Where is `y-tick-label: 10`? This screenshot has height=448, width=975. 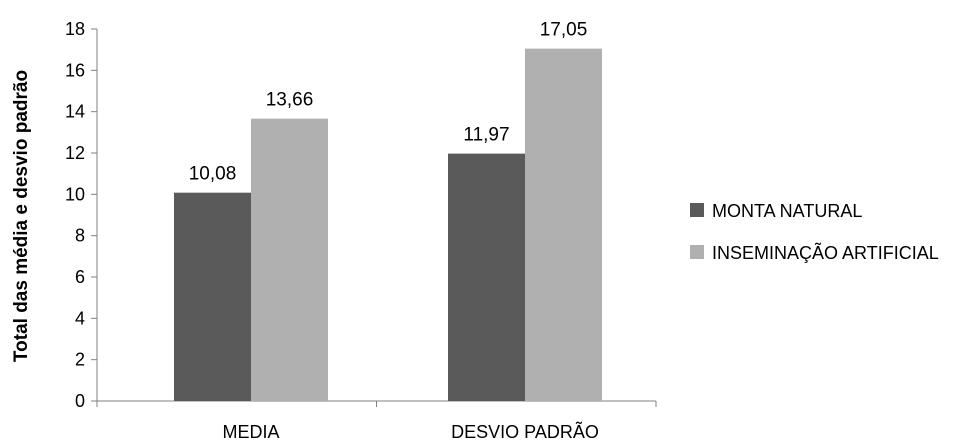 y-tick-label: 10 is located at coordinates (75, 194).